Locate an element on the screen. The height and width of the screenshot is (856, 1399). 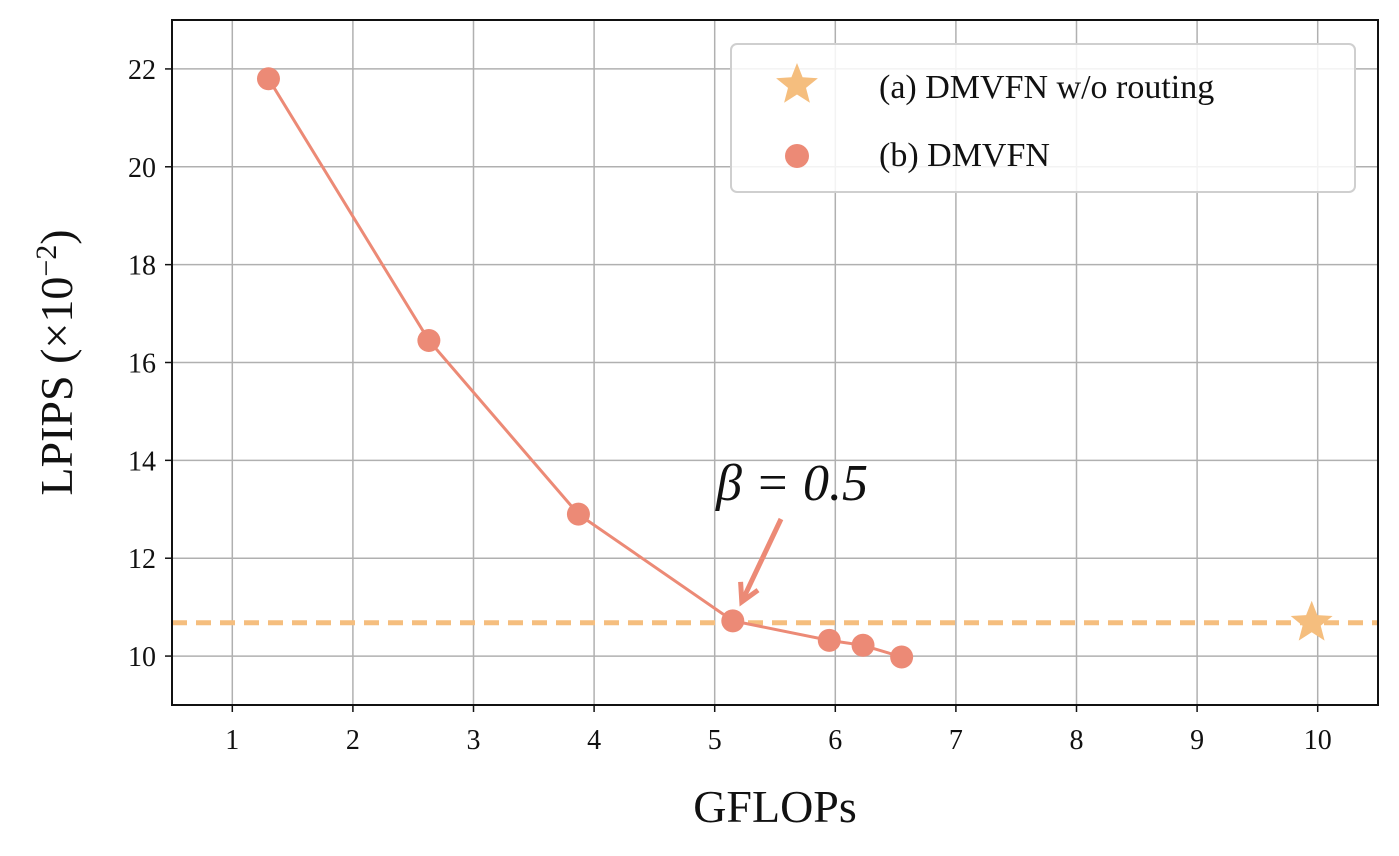
x-tick-label: 10 is located at coordinates (1318, 740).